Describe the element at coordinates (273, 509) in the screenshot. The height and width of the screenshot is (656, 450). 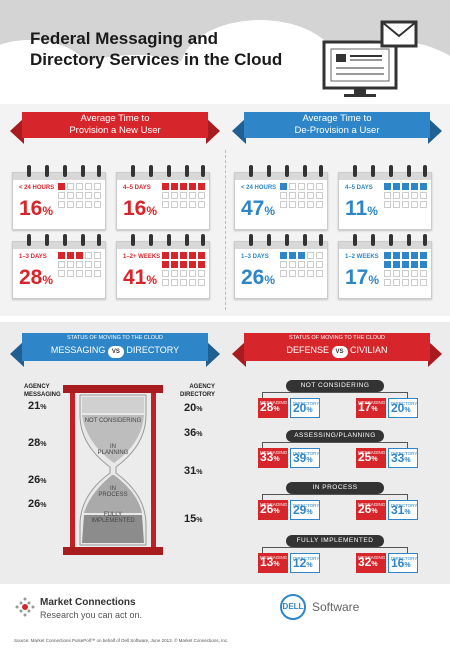
I see `defense-messaging-value: 26%` at that location.